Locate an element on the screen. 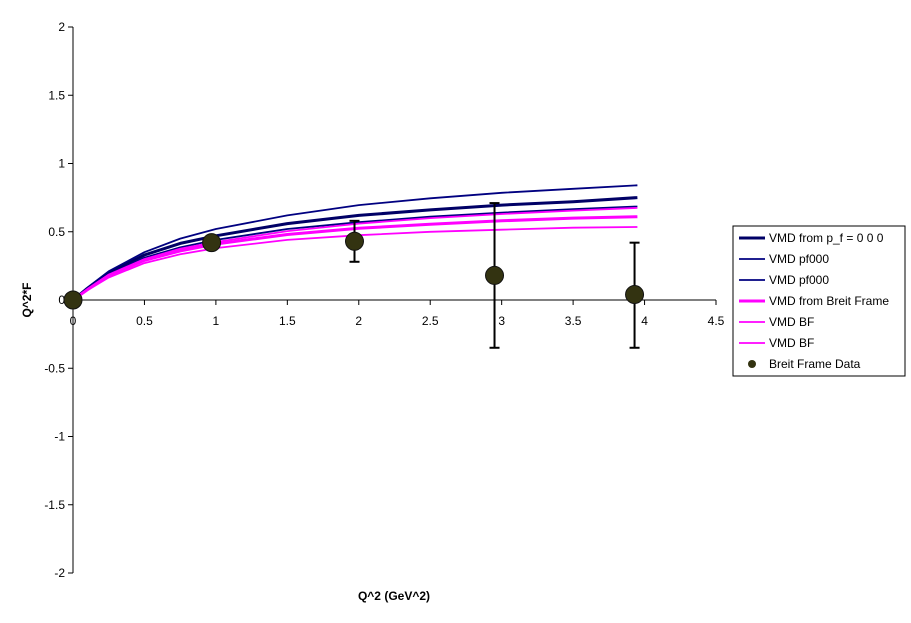  legend-label-2: VMD pf000 is located at coordinates (799, 280).